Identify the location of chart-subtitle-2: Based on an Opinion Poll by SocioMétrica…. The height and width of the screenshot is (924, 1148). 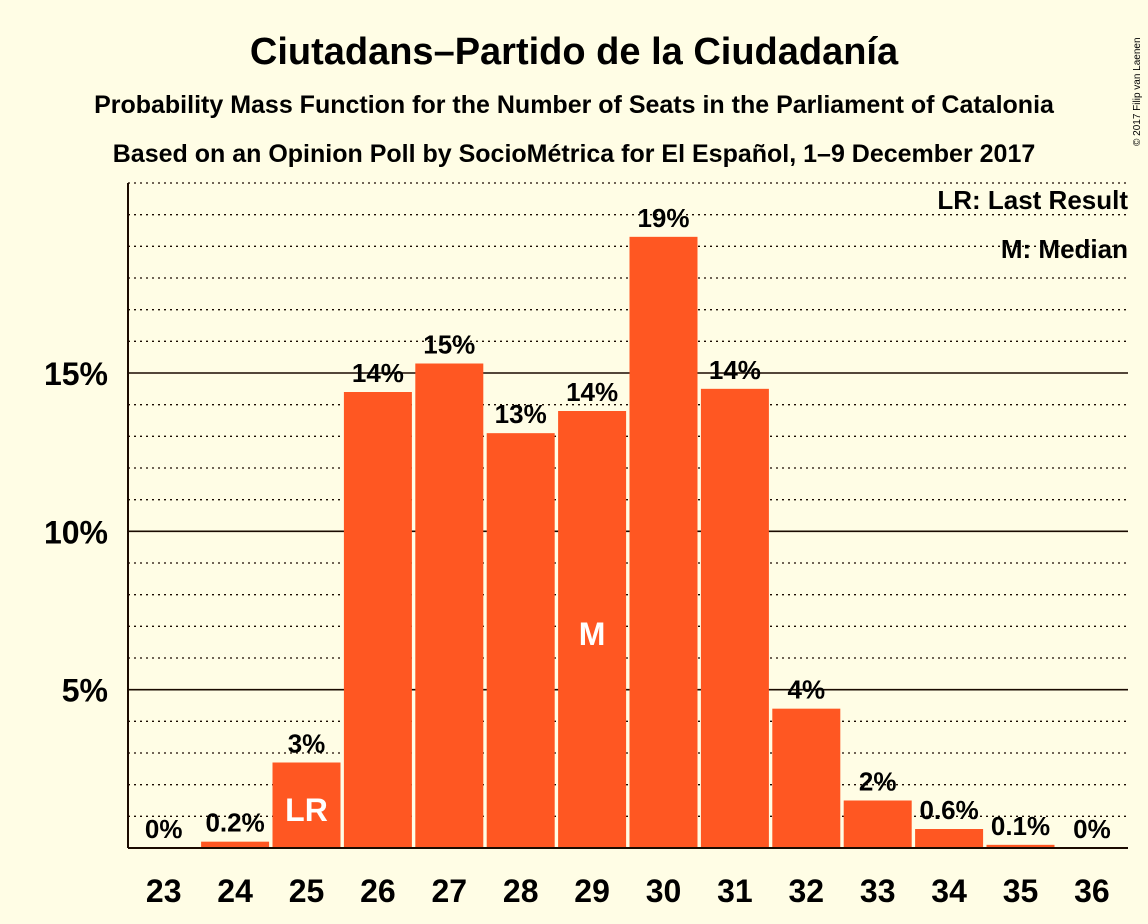
(574, 154).